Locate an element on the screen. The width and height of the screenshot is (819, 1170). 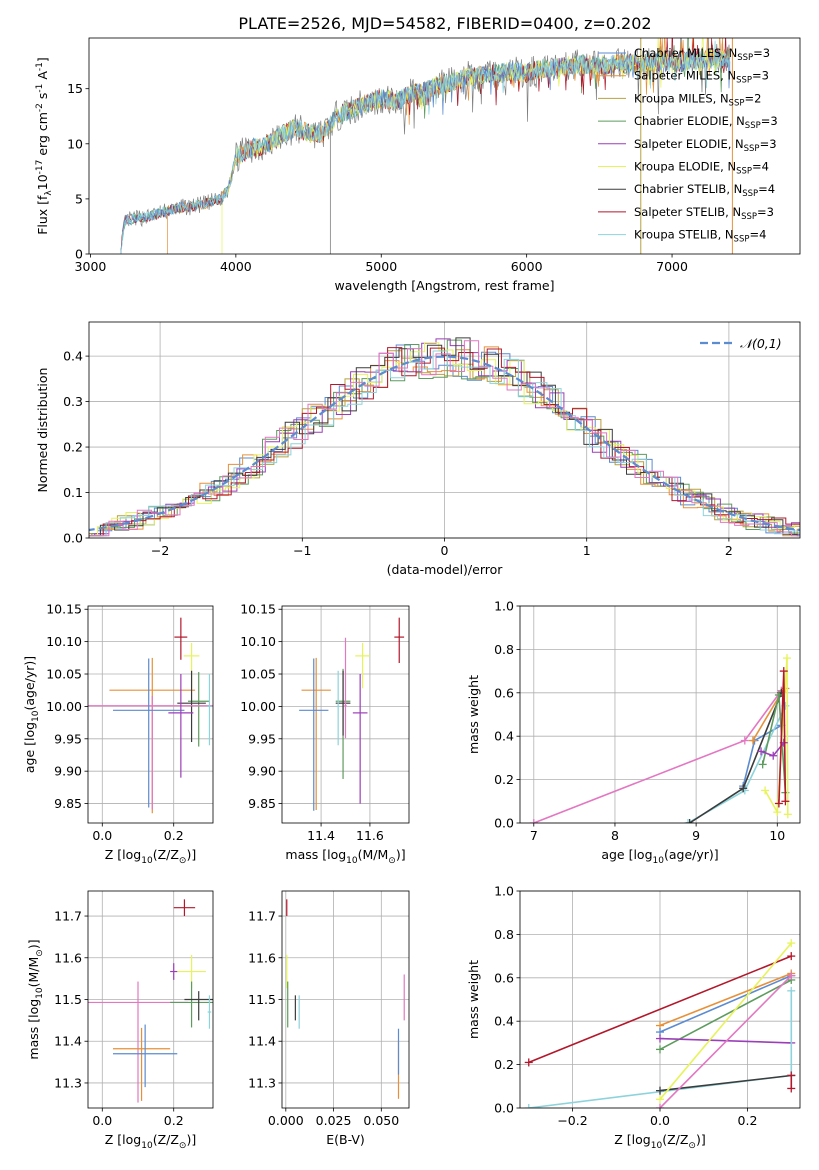
x-tick-label: 4000 is located at coordinates (236, 266).